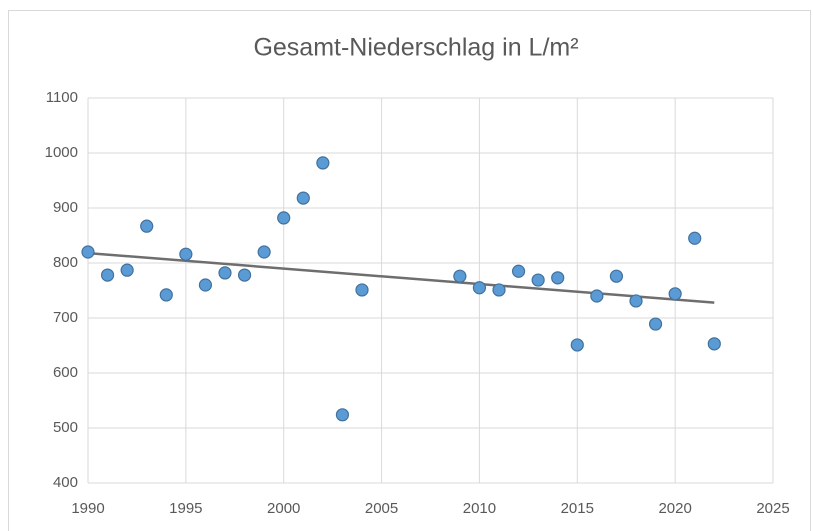 This screenshot has width=813, height=531. I want to click on x-tick-label: 1990, so click(87, 508).